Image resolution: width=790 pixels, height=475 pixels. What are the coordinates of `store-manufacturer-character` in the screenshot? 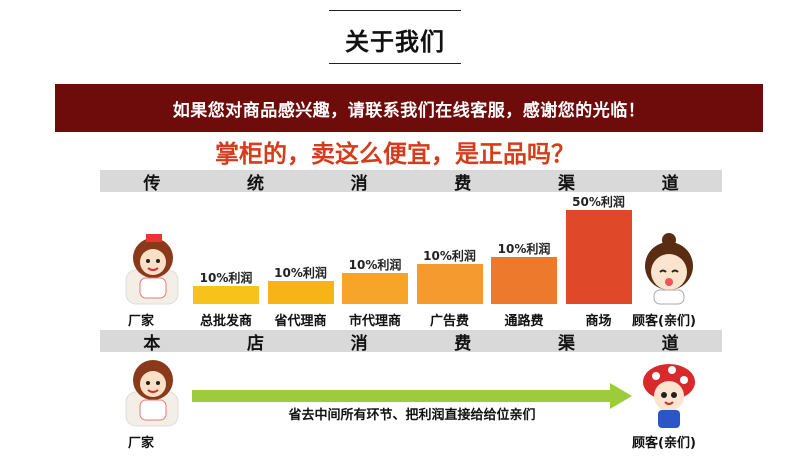 It's located at (153, 393).